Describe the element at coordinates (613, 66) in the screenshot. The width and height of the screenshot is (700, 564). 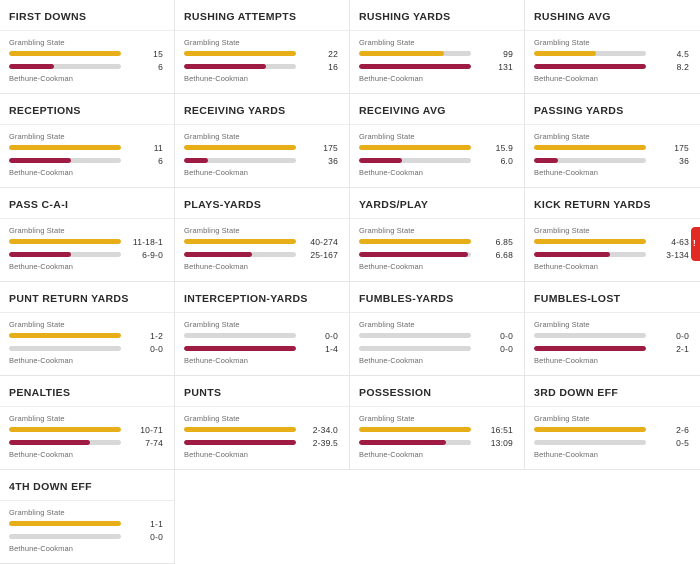
I see `away-stat-row: 8.2` at that location.